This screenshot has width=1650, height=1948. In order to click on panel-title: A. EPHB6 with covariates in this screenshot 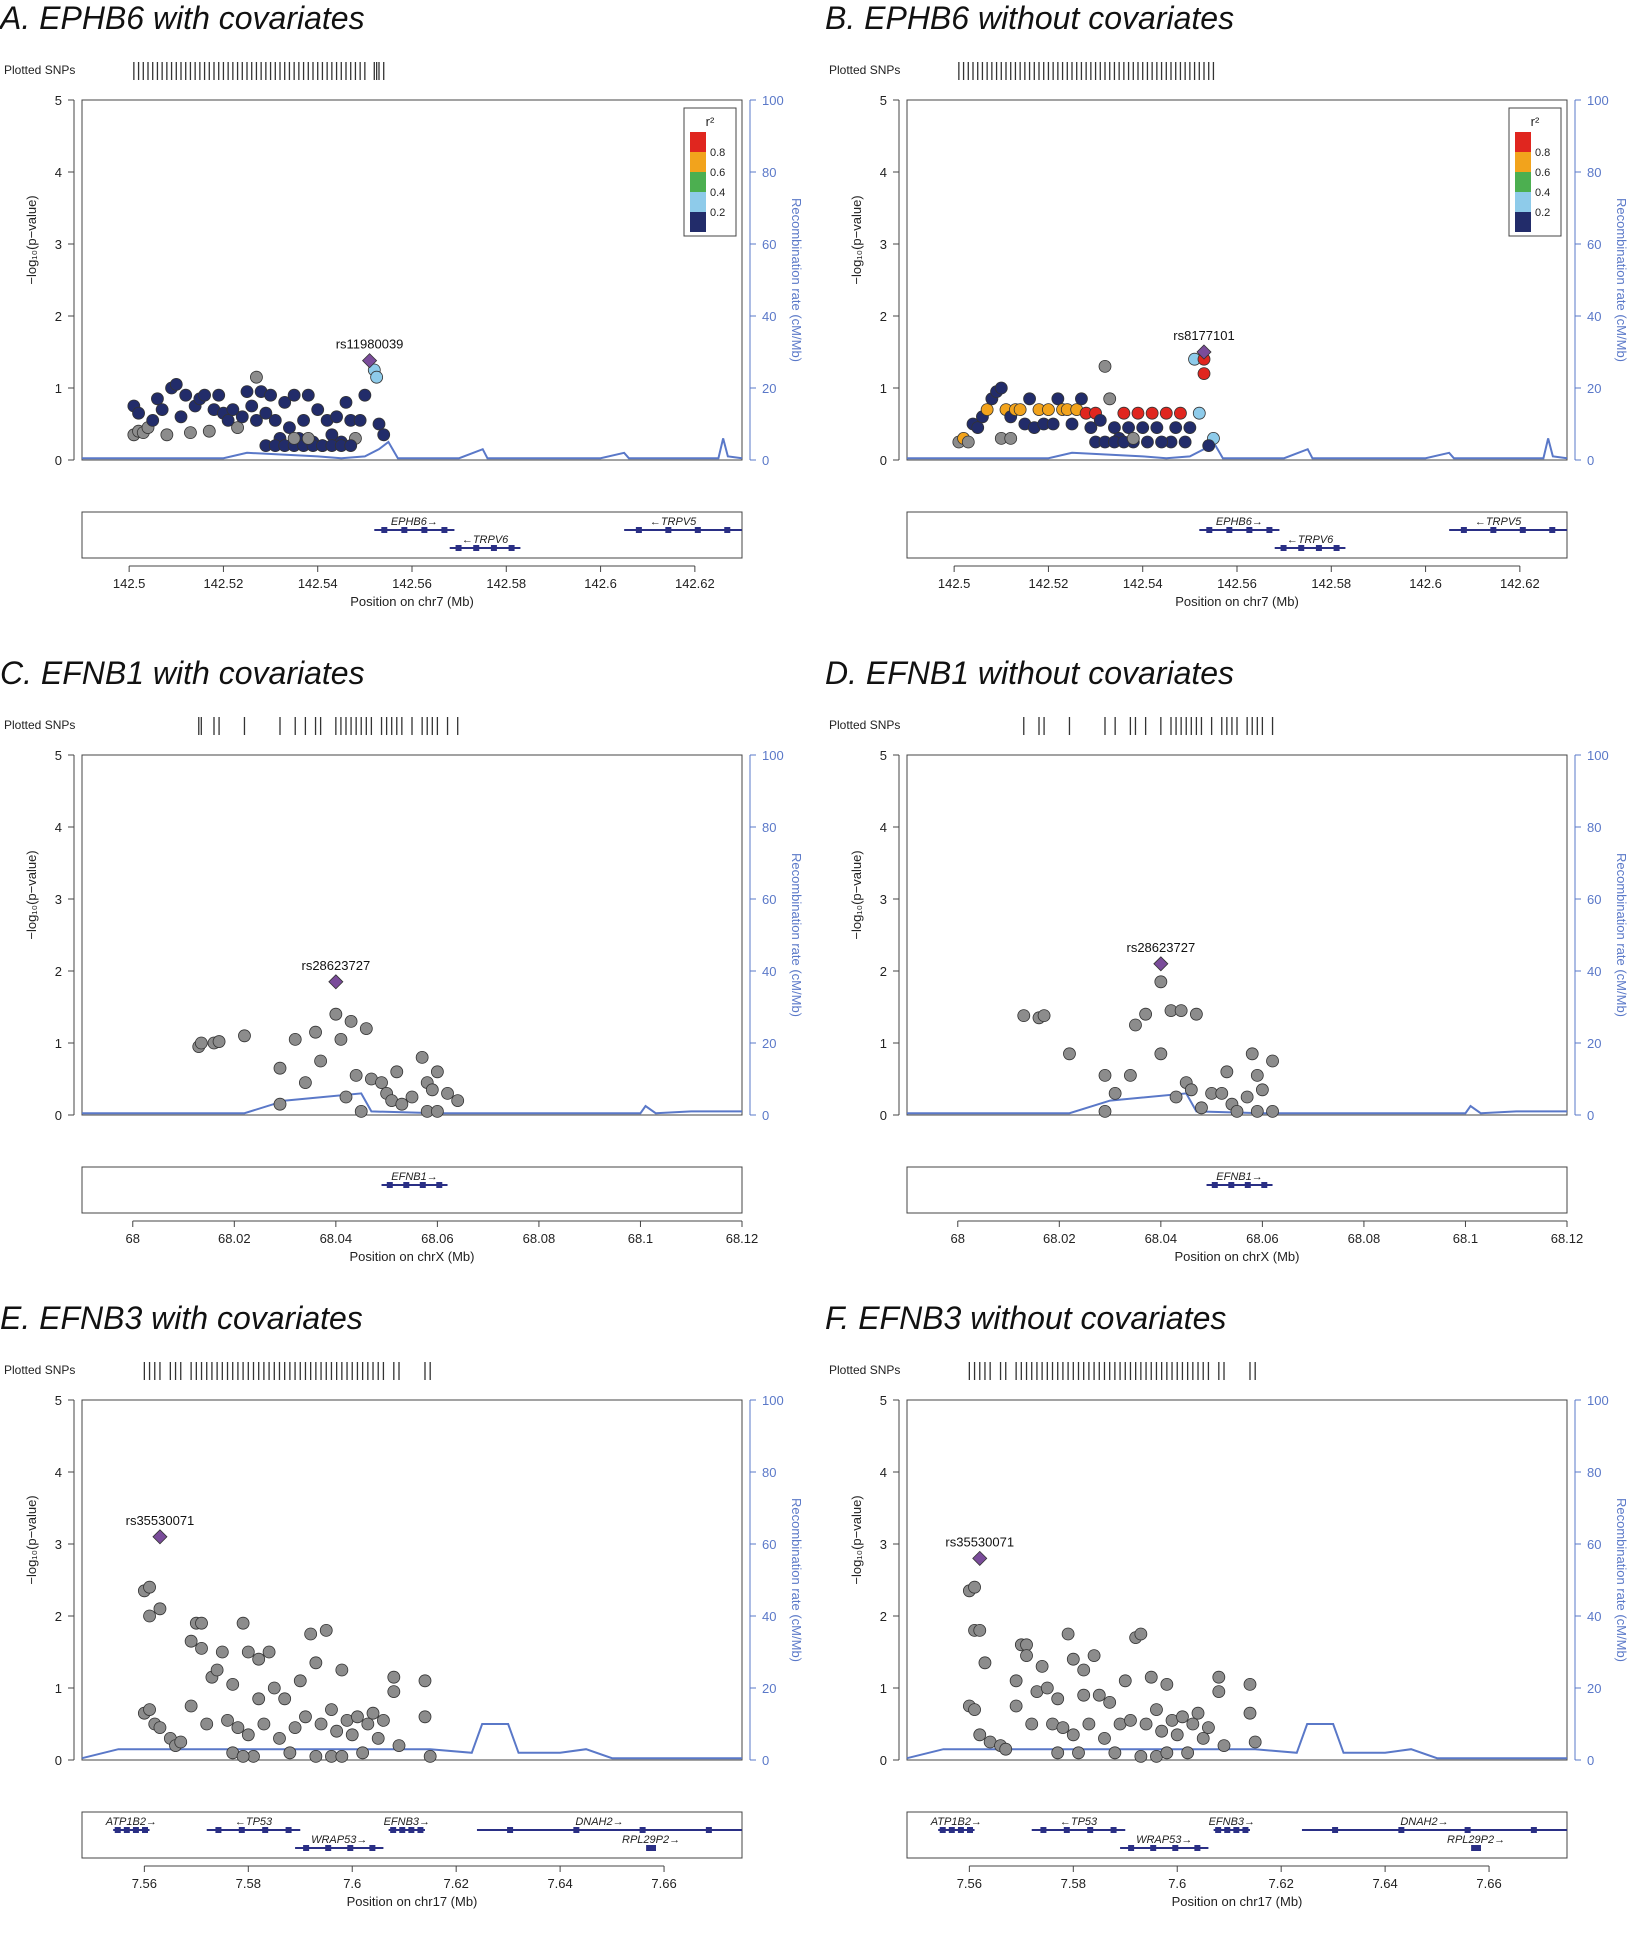, I will do `click(182, 18)`.